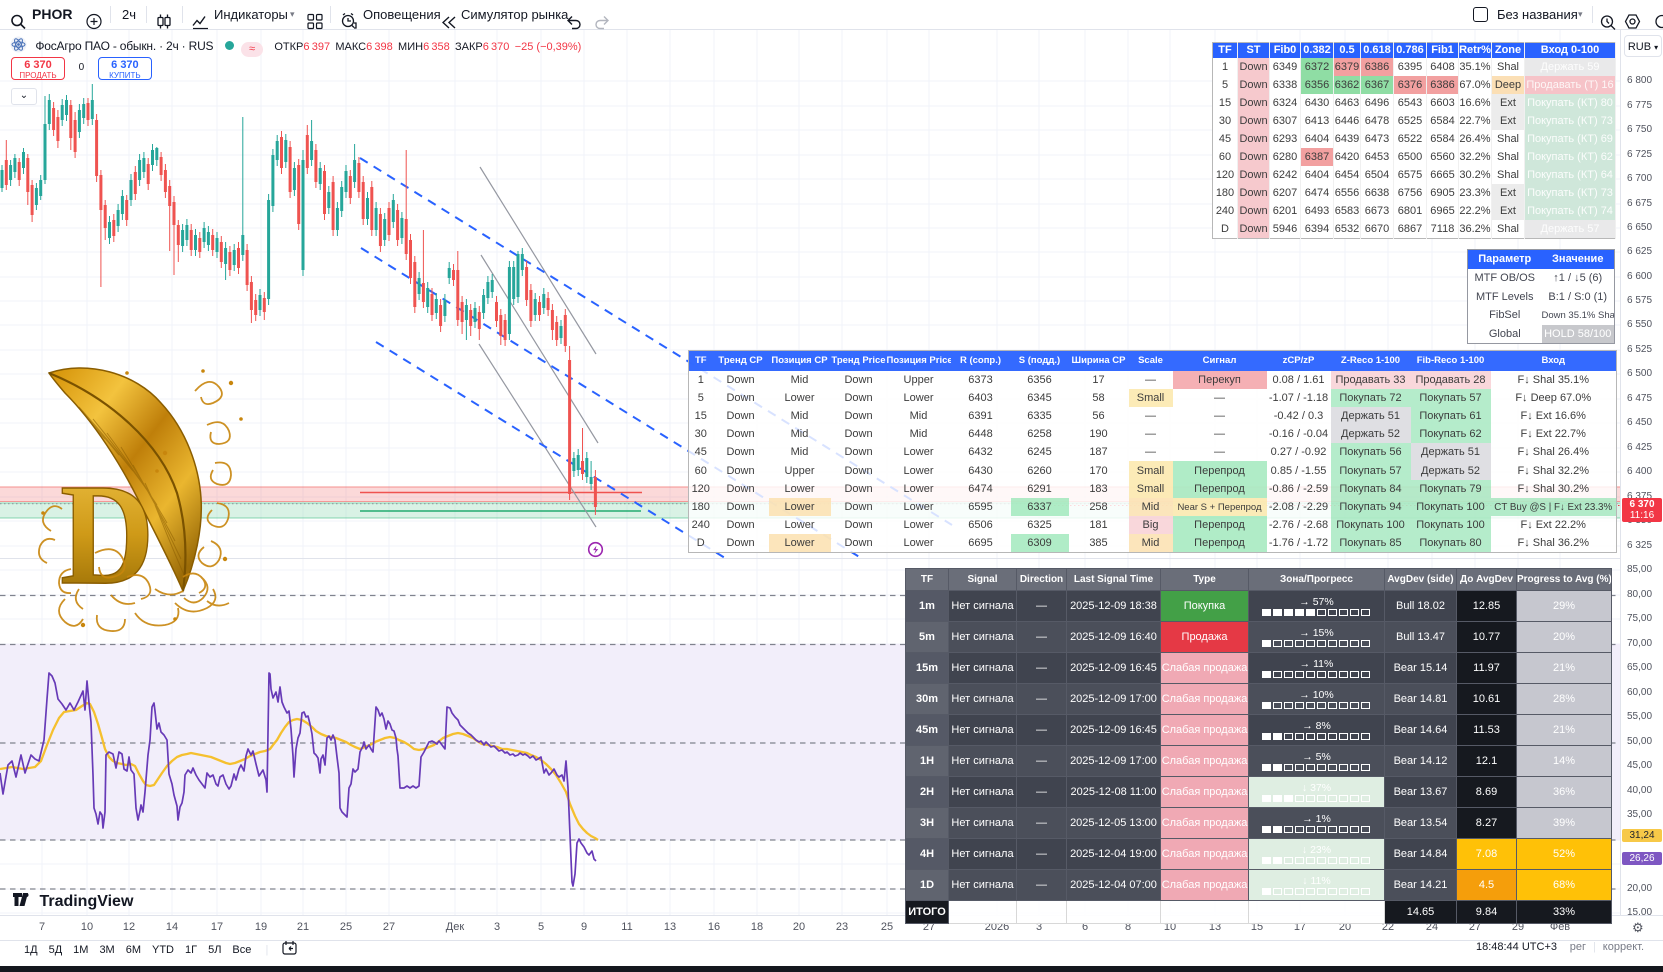 Image resolution: width=1663 pixels, height=972 pixels. Describe the element at coordinates (107, 534) in the screenshot. I see `svg-text: D` at that location.